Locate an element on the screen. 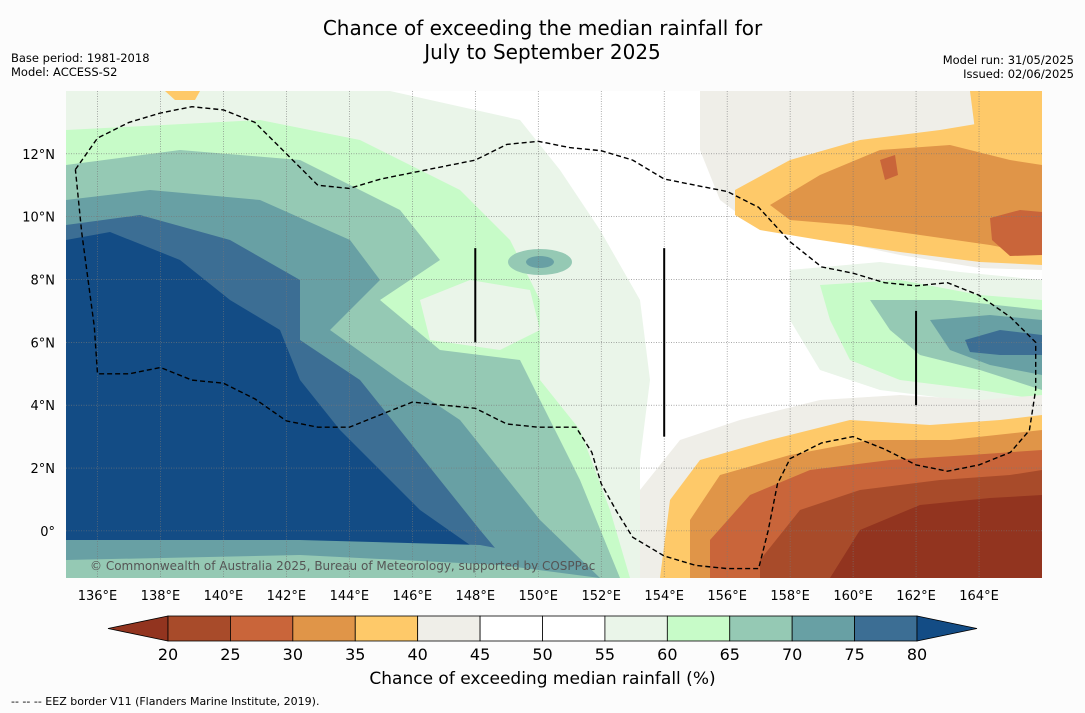  y-tick-label: 0° is located at coordinates (47, 532).